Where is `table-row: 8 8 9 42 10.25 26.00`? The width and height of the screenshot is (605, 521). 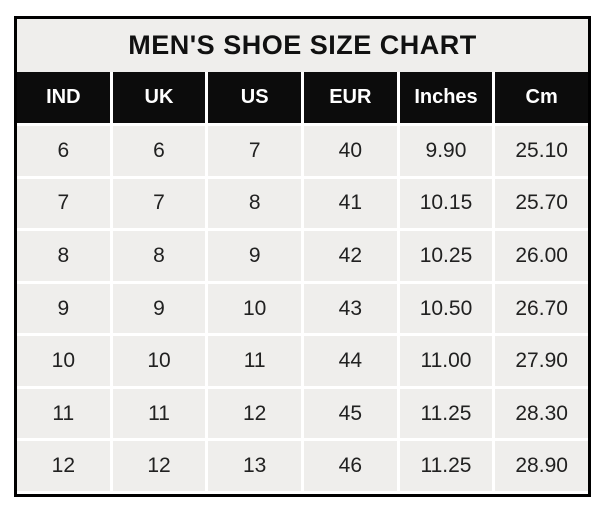
table-row: 8 8 9 42 10.25 26.00 is located at coordinates (302, 256).